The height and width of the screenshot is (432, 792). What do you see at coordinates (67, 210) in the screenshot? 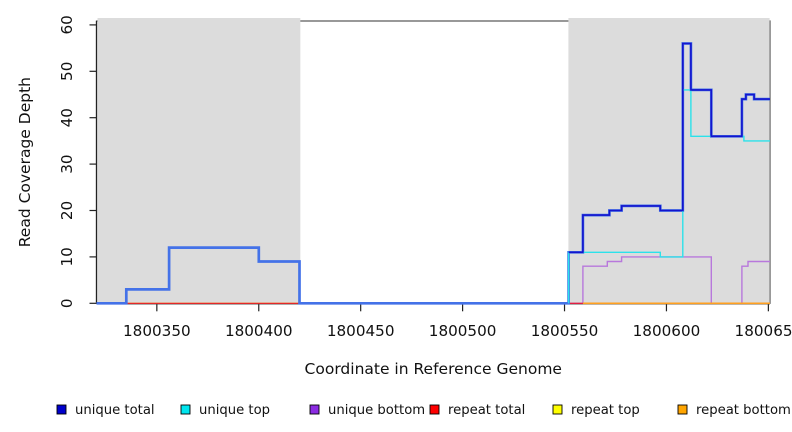
I see `y-tick-label: 20` at bounding box center [67, 210].